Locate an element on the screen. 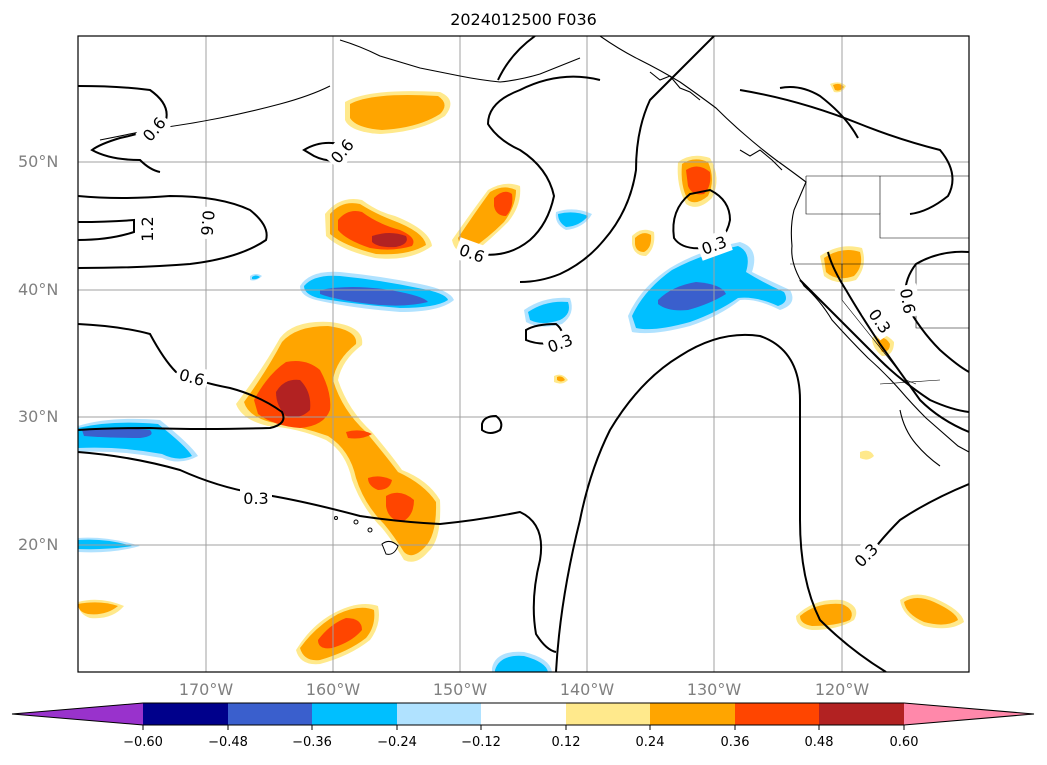 The width and height of the screenshot is (1047, 765). contour-label: 1.2 is located at coordinates (147, 228).